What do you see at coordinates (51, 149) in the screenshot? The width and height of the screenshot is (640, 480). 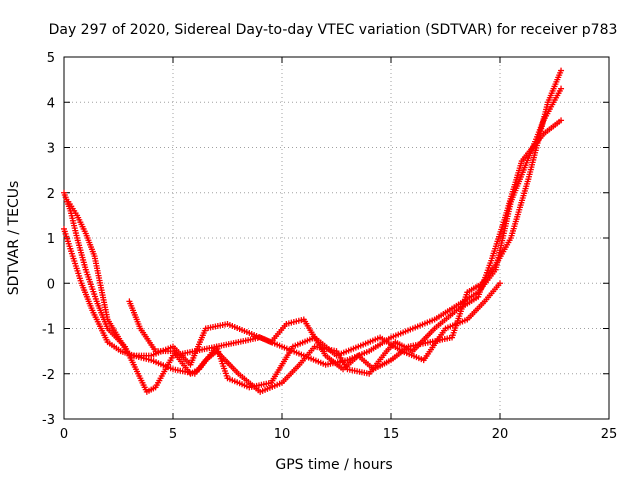 I see `y-tick-label: 3` at bounding box center [51, 149].